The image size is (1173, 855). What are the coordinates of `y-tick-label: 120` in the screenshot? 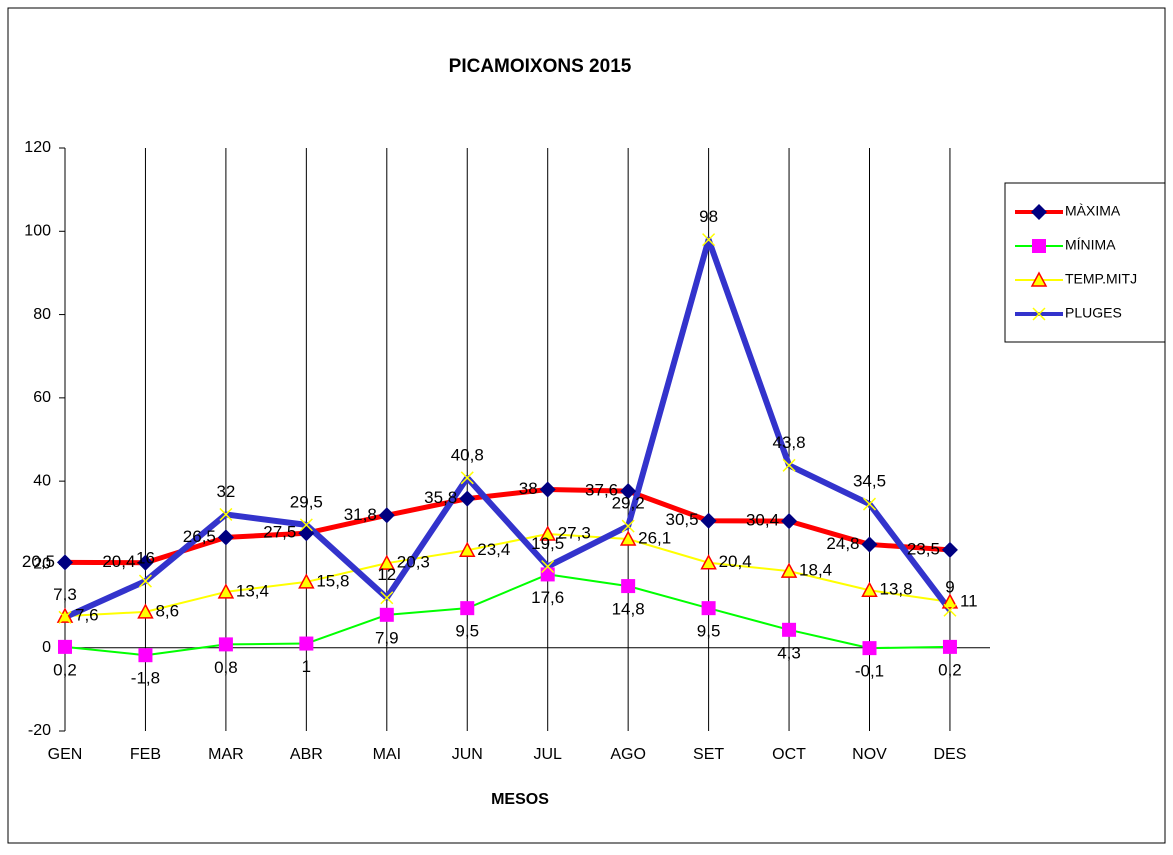 It's located at (37, 147).